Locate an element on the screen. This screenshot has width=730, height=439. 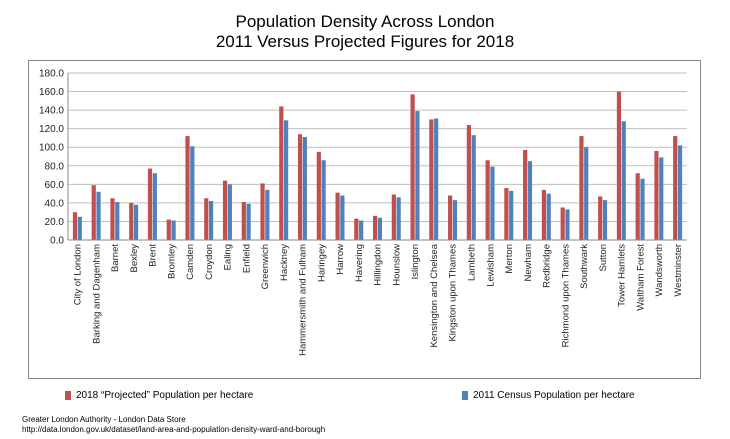
x-tick-label: Sutton is located at coordinates (603, 257).